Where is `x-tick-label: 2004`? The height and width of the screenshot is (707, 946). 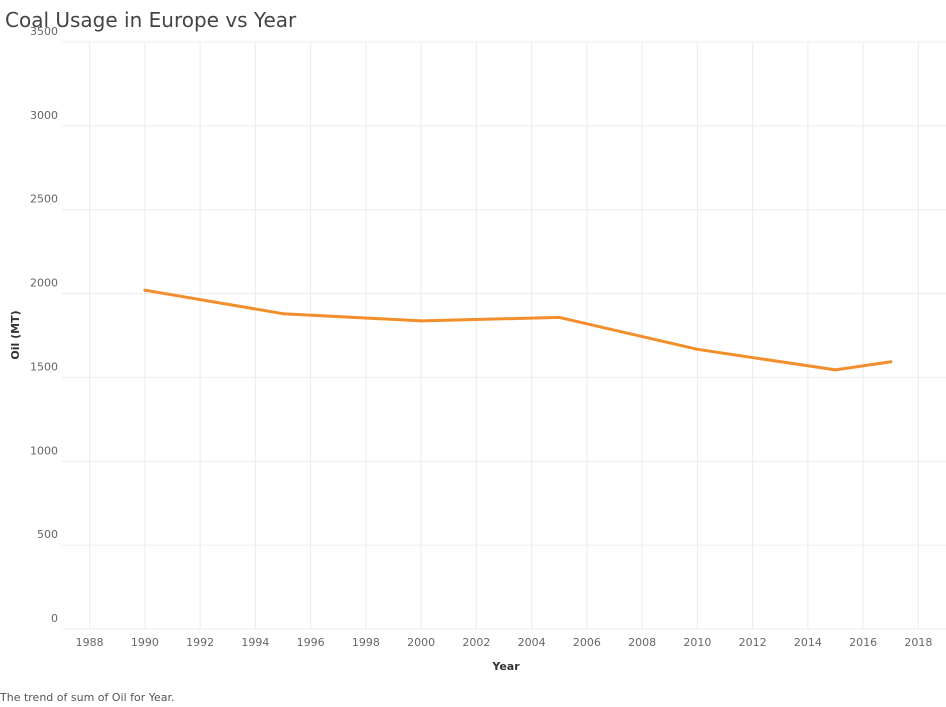
x-tick-label: 2004 is located at coordinates (532, 642).